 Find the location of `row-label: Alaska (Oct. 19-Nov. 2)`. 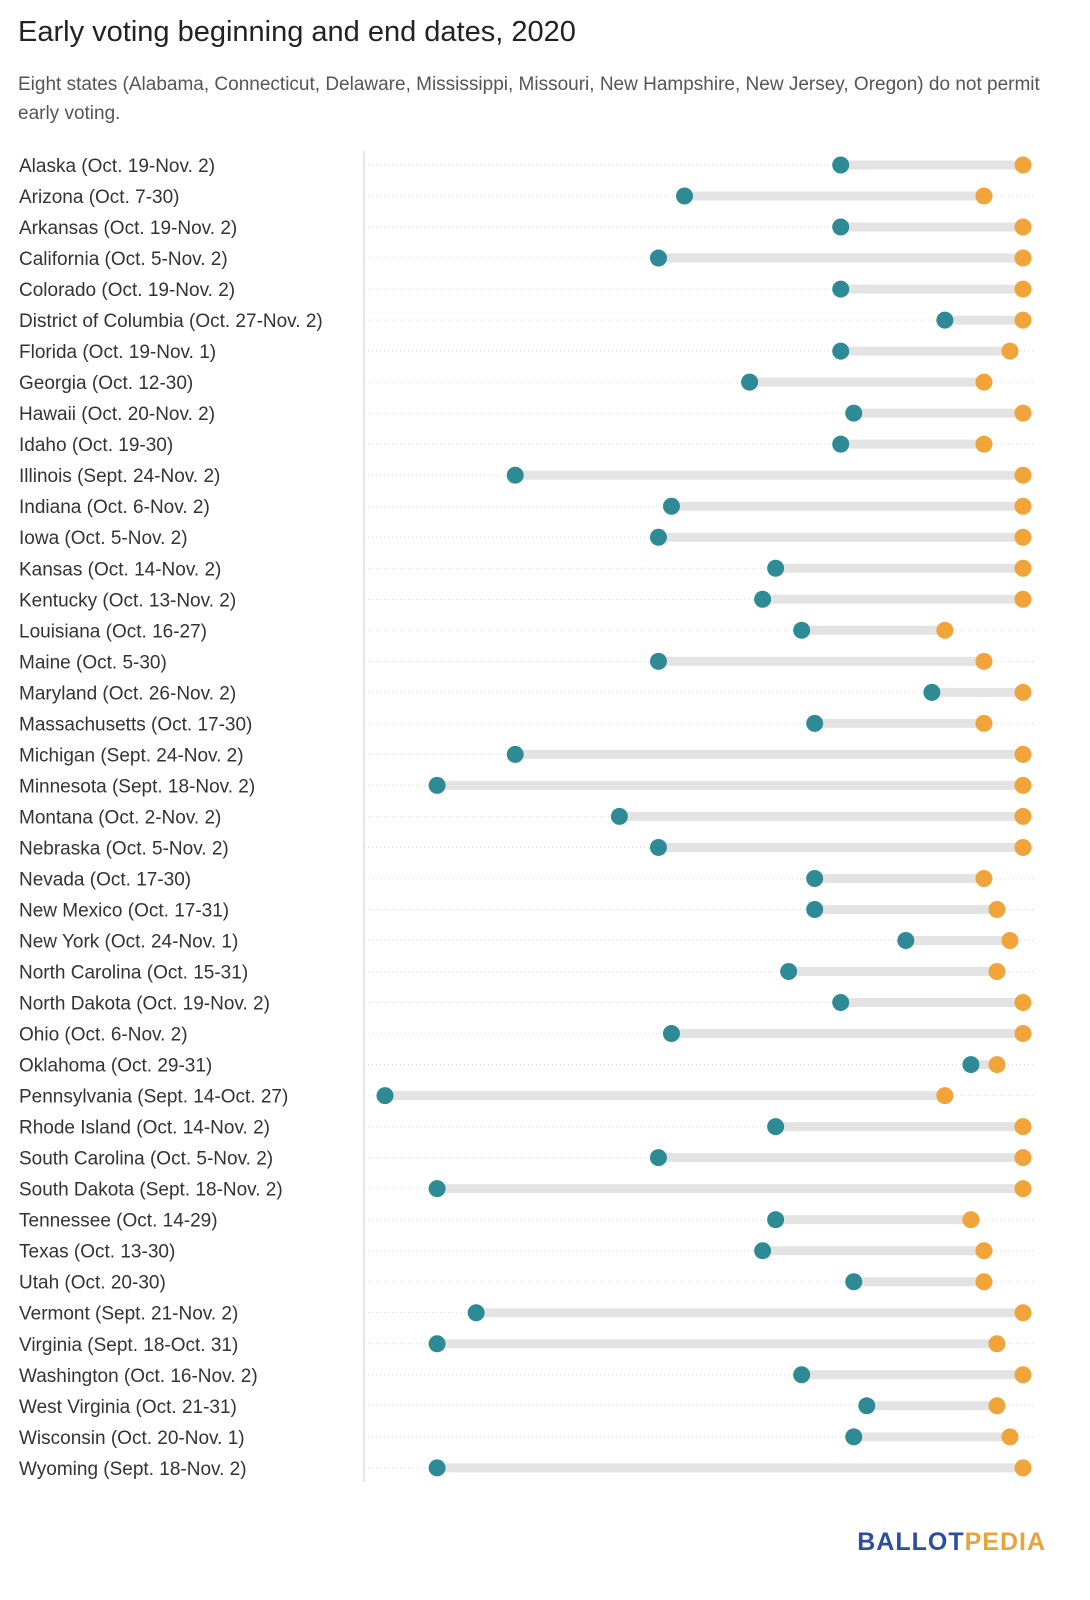

row-label: Alaska (Oct. 19-Nov. 2) is located at coordinates (117, 166).